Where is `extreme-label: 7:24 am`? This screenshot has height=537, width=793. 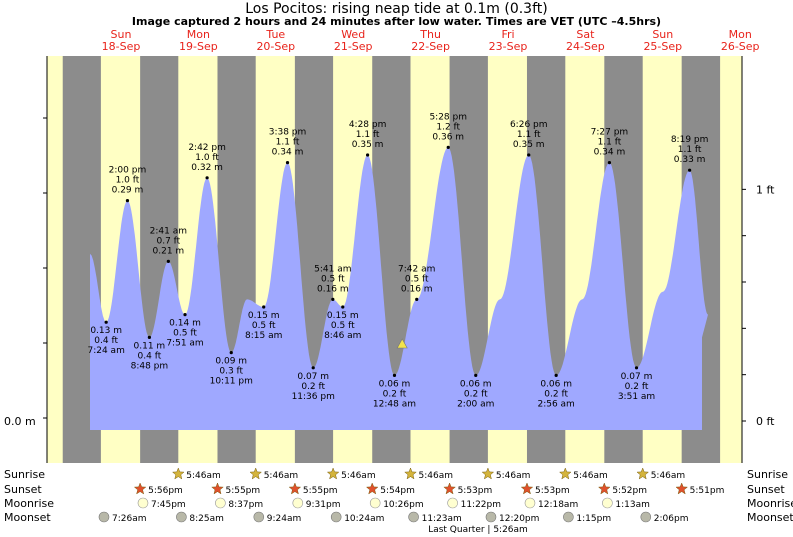 extreme-label: 7:24 am is located at coordinates (105, 351).